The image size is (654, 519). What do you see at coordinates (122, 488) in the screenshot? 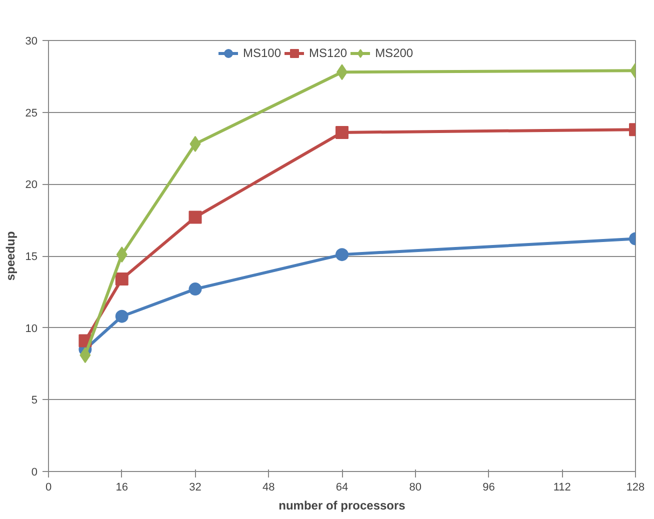
I see `x-tick-label: 16` at bounding box center [122, 488].